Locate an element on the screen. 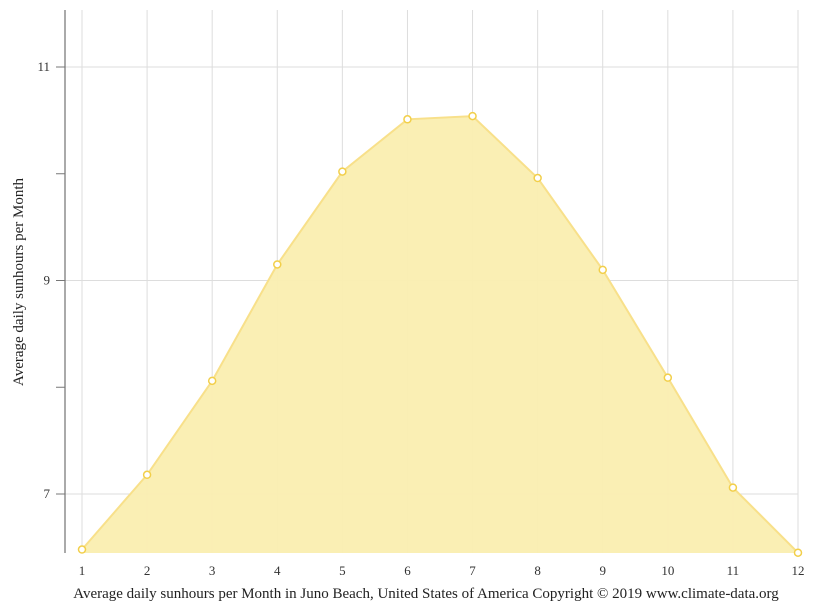  y-tick-label: 11 is located at coordinates (43, 66).